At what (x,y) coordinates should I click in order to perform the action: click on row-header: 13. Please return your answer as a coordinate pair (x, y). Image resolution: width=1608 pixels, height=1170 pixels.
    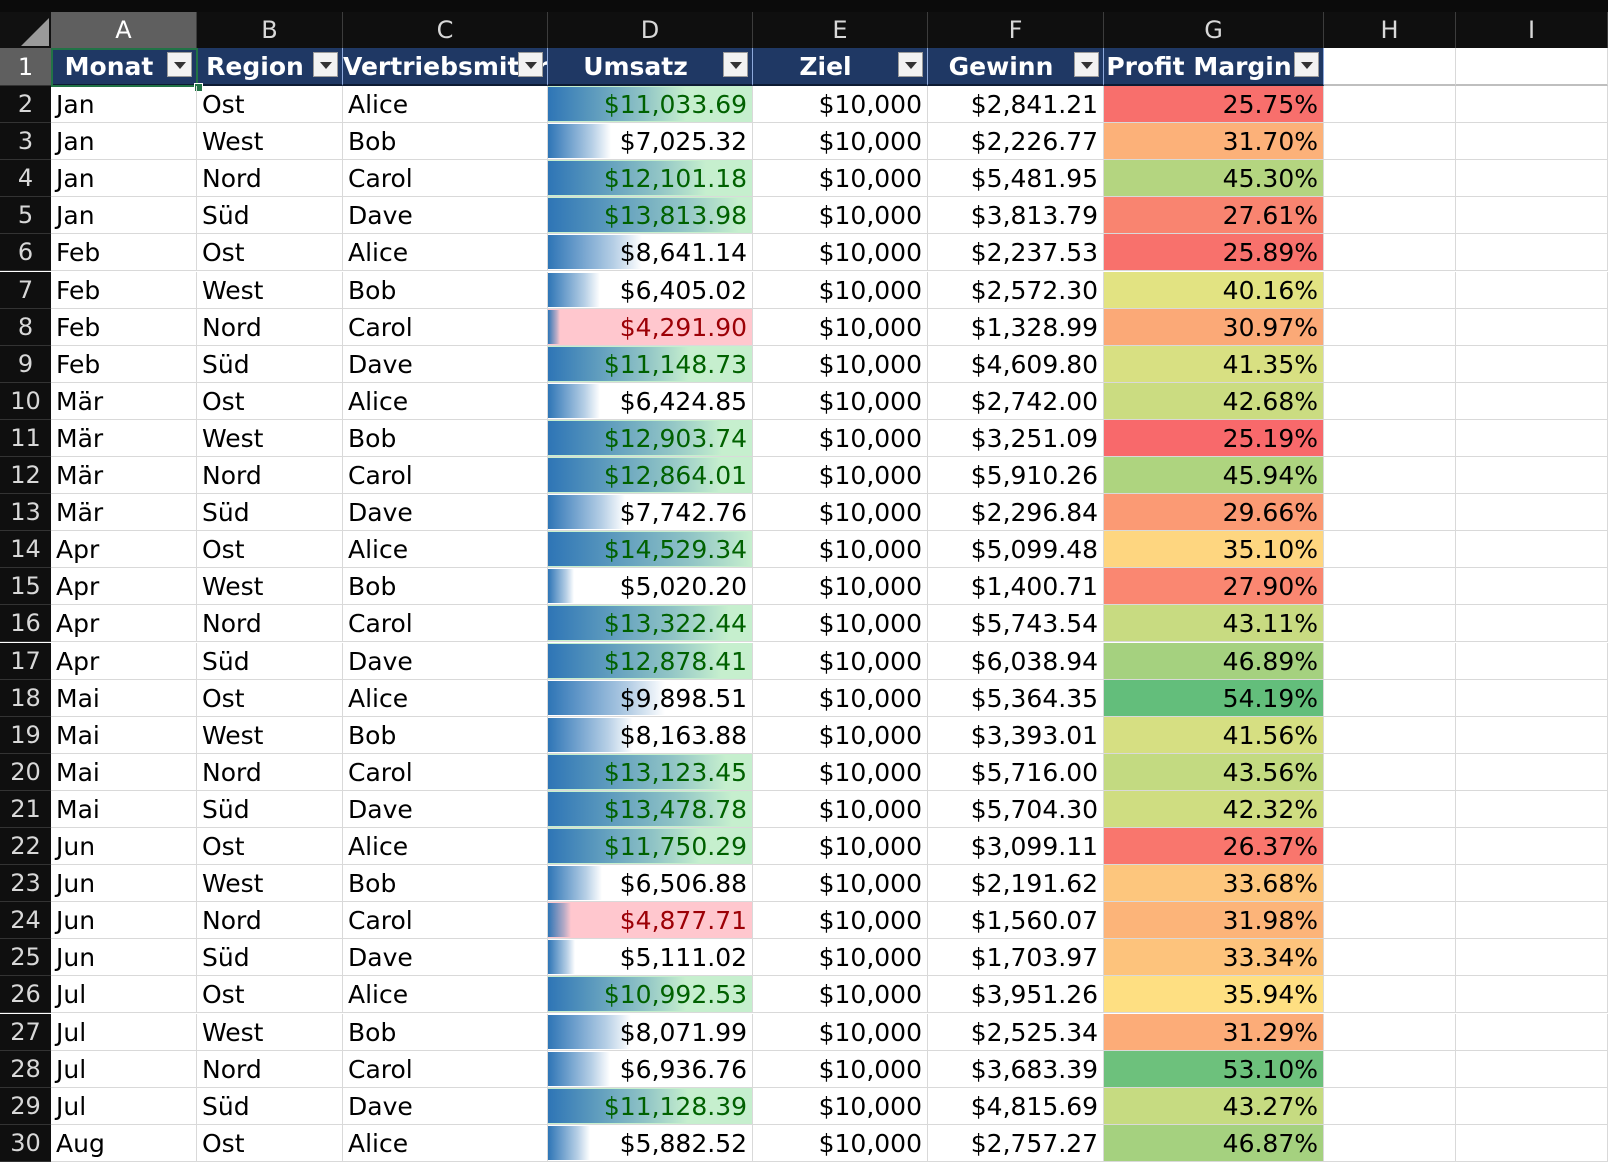
    Looking at the image, I should click on (25, 513).